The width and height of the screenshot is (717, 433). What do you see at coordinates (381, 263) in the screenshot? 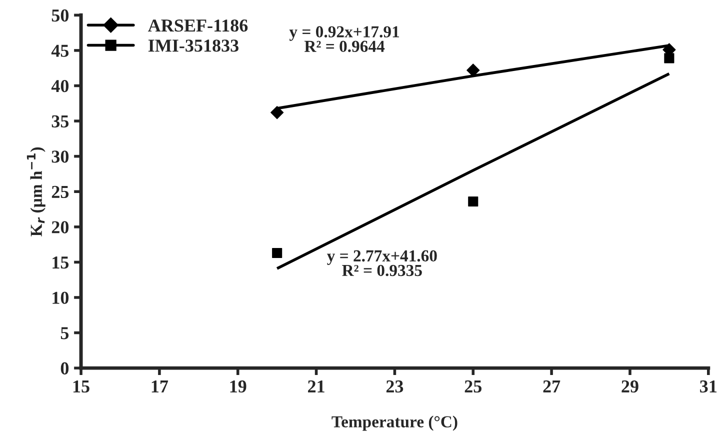
I see `annotation: y = 2.77x+41.60 R² = 0.9335` at bounding box center [381, 263].